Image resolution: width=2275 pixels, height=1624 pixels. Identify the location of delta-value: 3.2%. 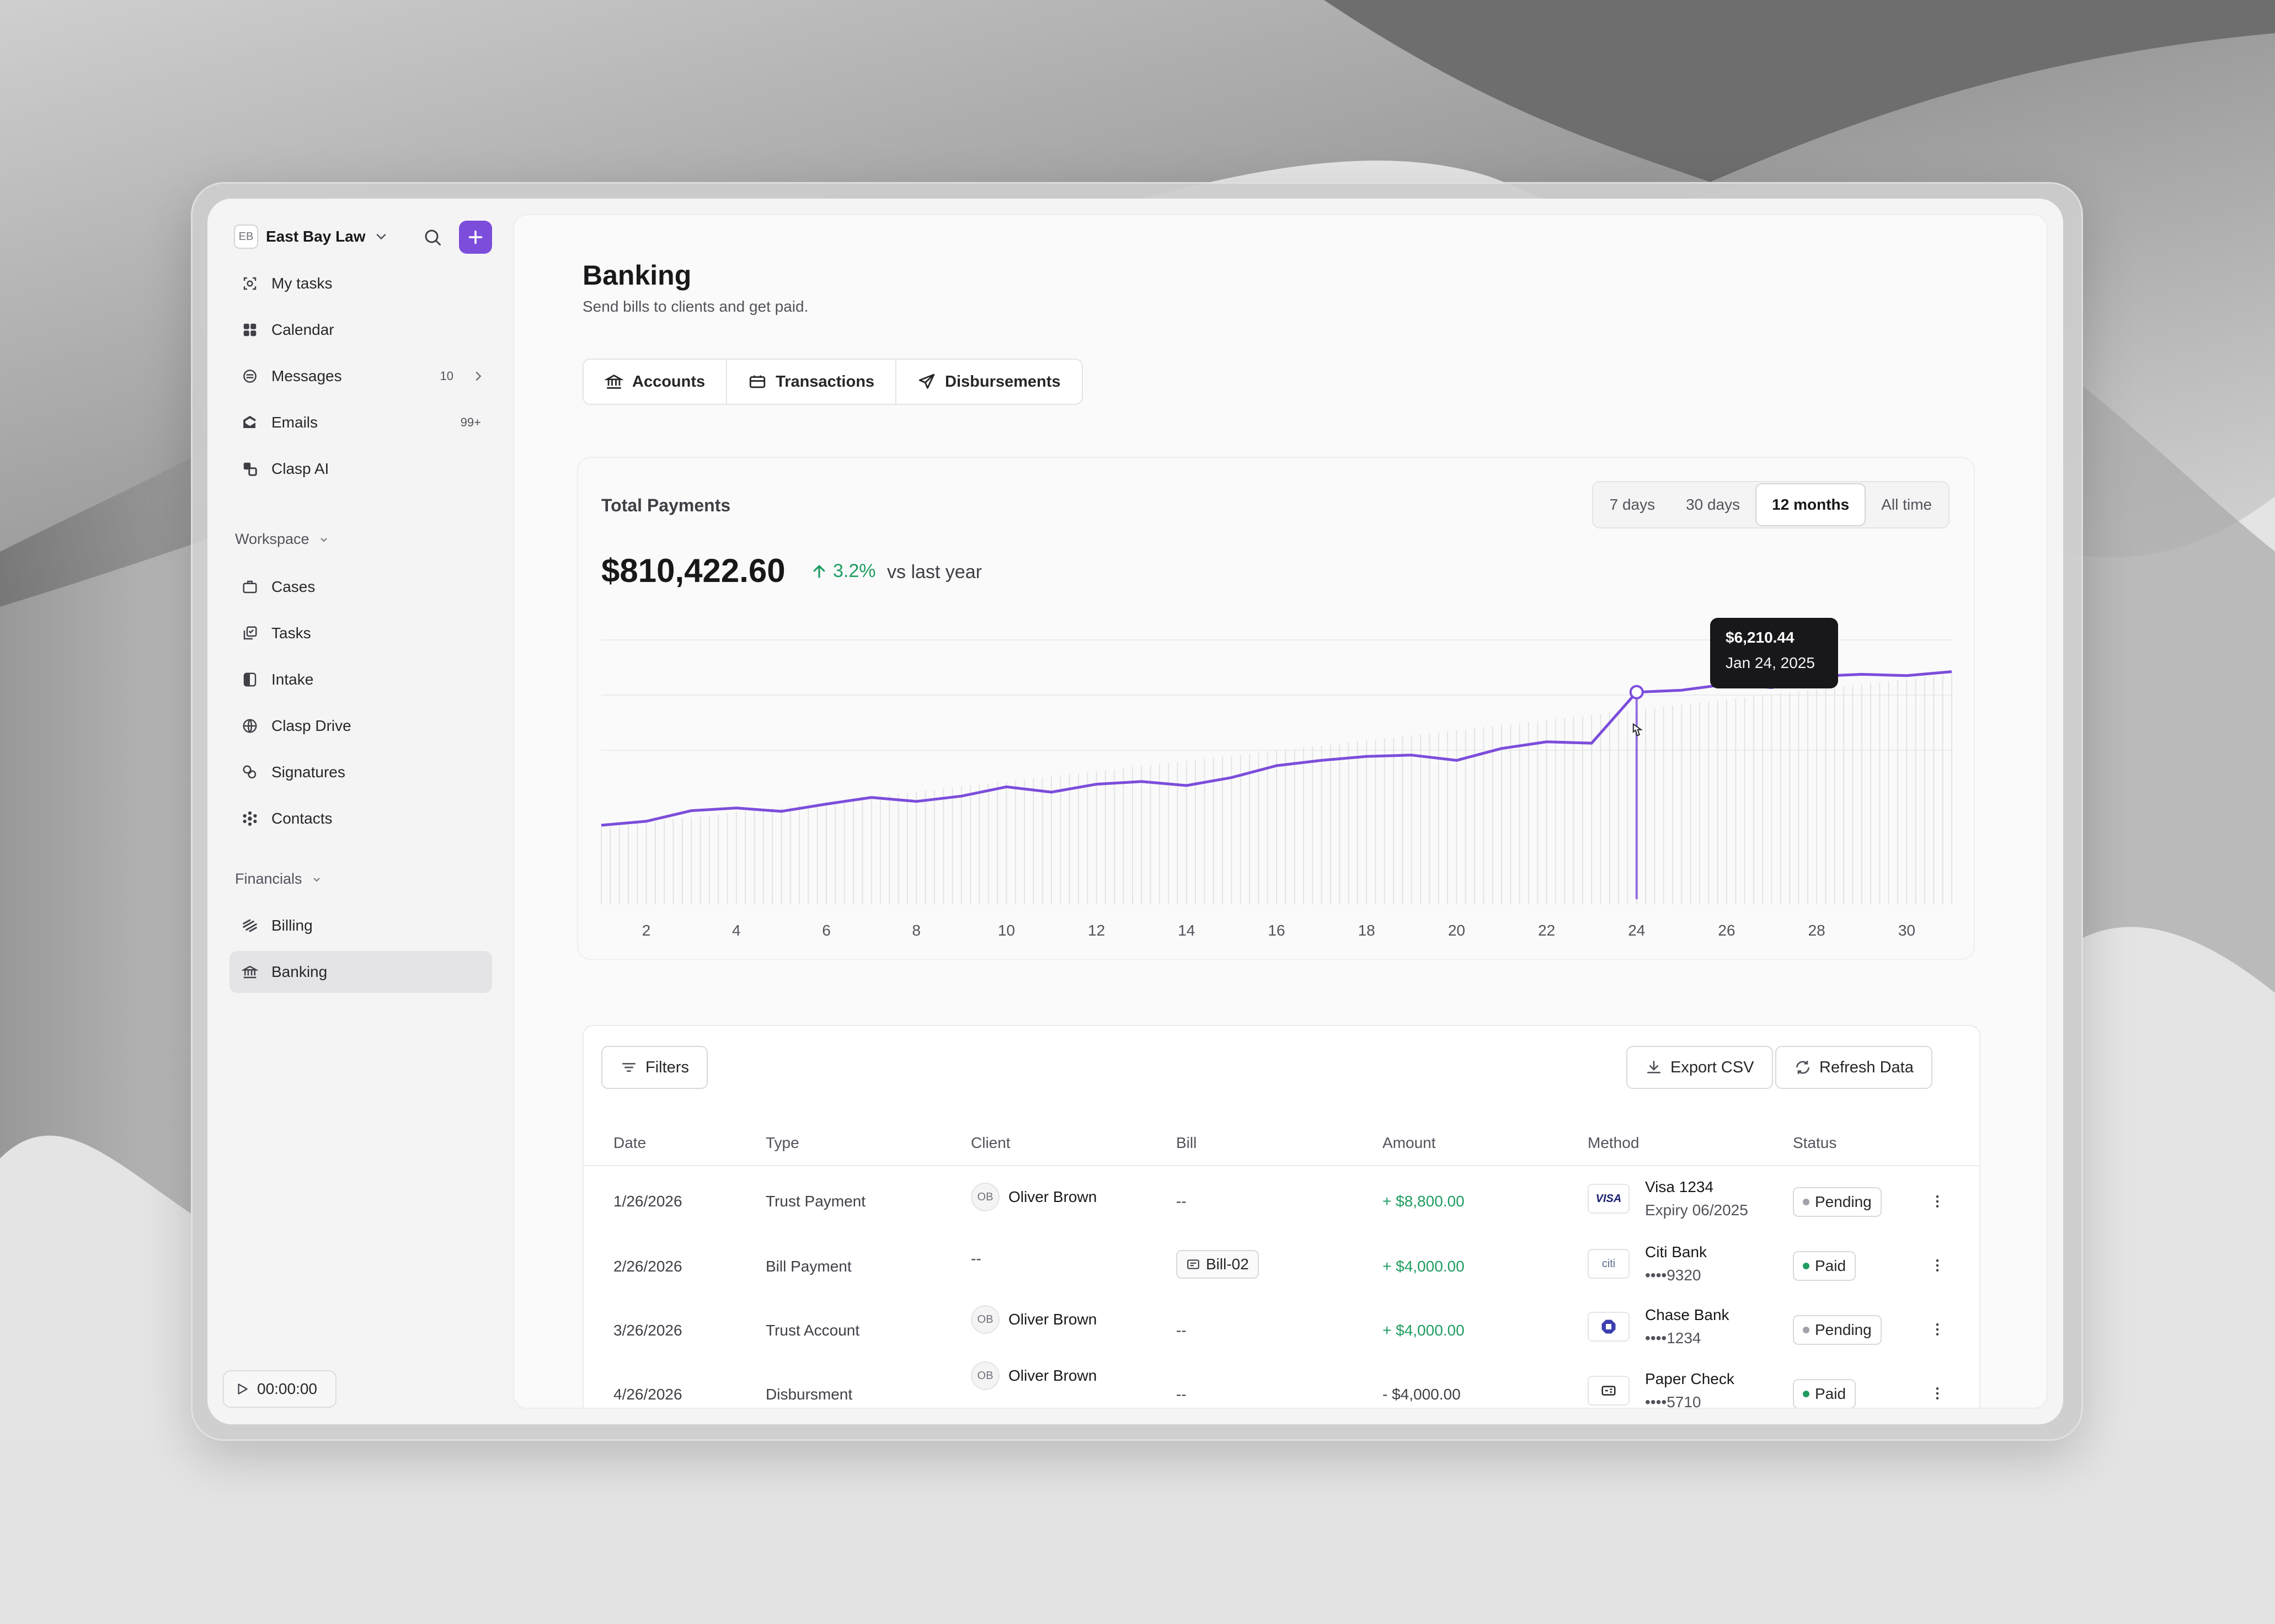
(854, 570).